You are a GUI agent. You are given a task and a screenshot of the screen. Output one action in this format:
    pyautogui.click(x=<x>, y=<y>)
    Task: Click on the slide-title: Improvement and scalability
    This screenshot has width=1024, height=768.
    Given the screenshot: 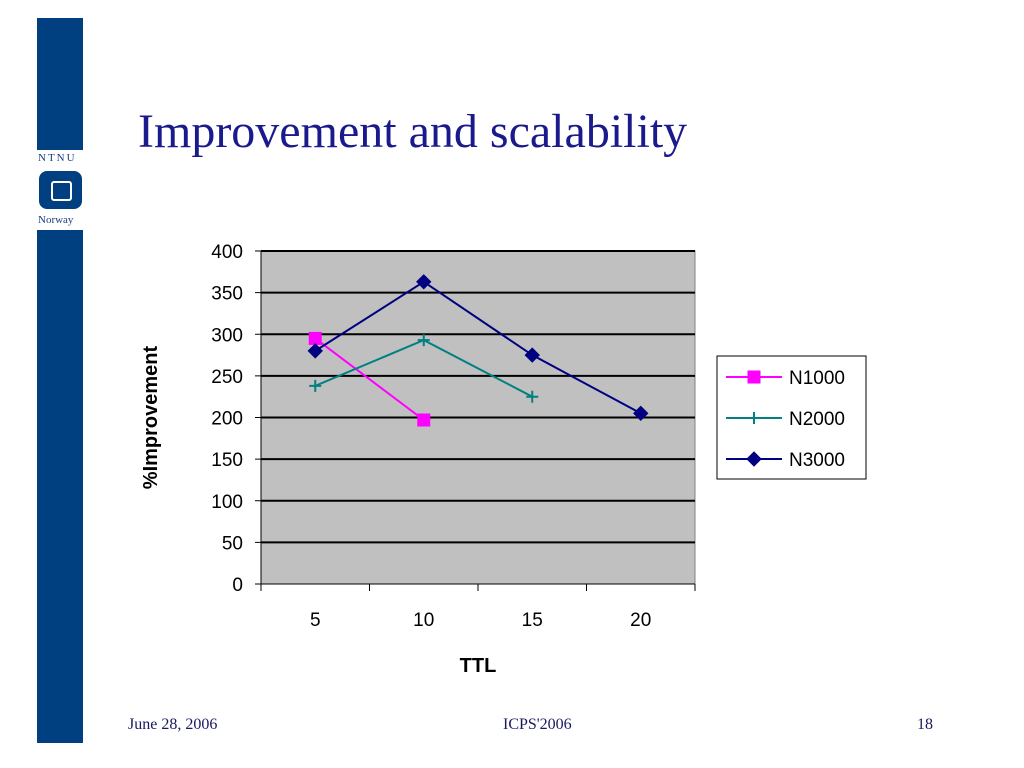 What is the action you would take?
    pyautogui.click(x=413, y=131)
    